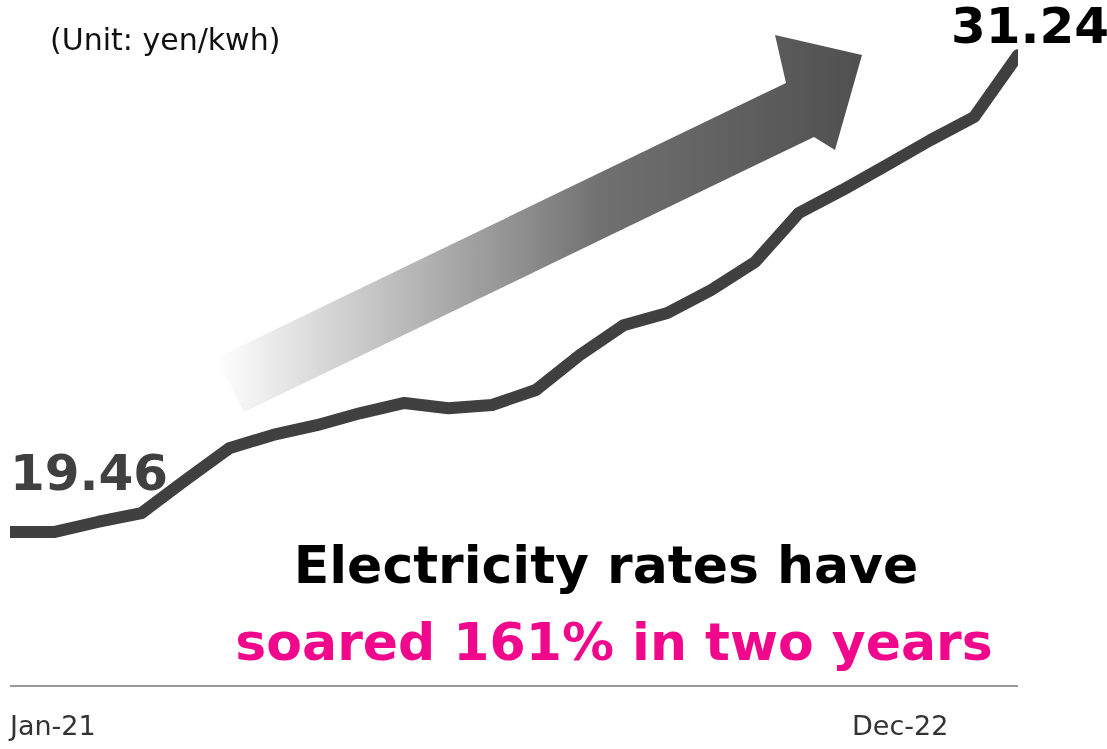 Image resolution: width=1107 pixels, height=749 pixels. Describe the element at coordinates (1028, 28) in the screenshot. I see `data-label: 31.24` at that location.